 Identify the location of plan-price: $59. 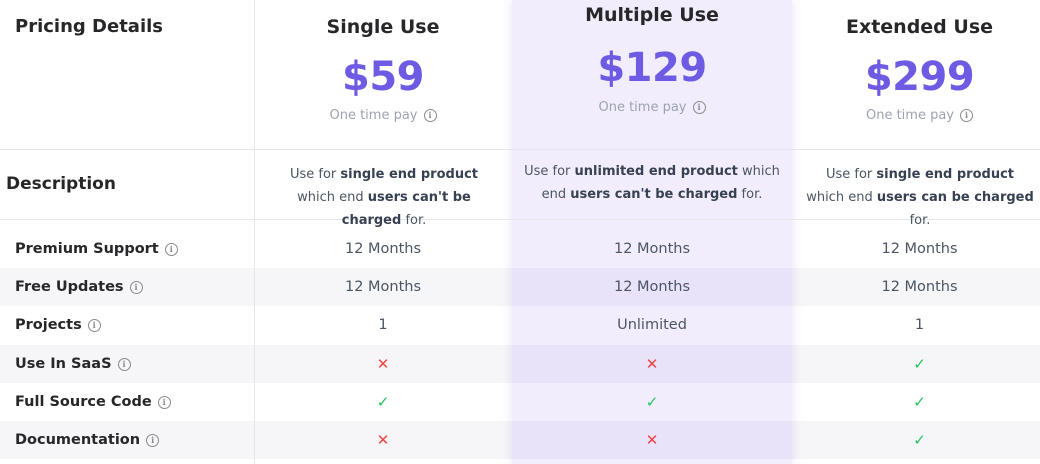
(383, 77).